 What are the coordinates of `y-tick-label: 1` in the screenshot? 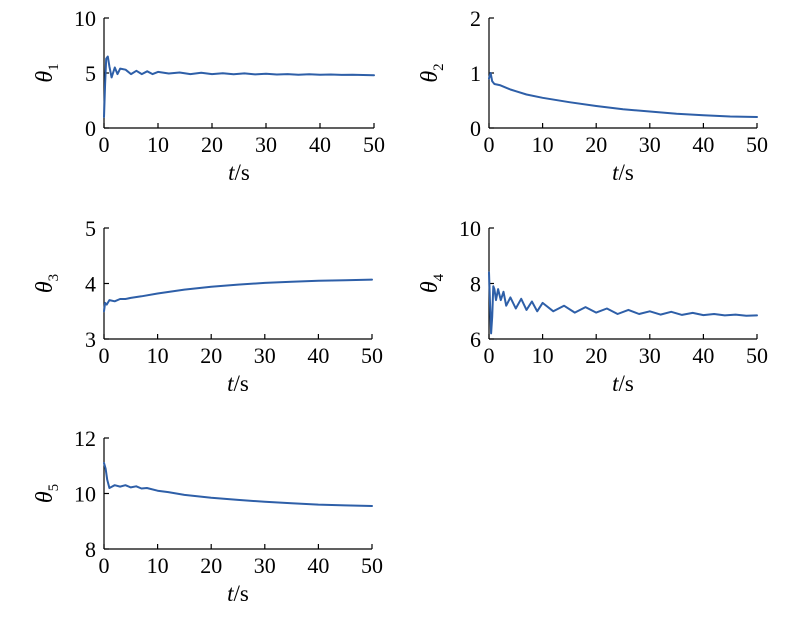 It's located at (475, 73).